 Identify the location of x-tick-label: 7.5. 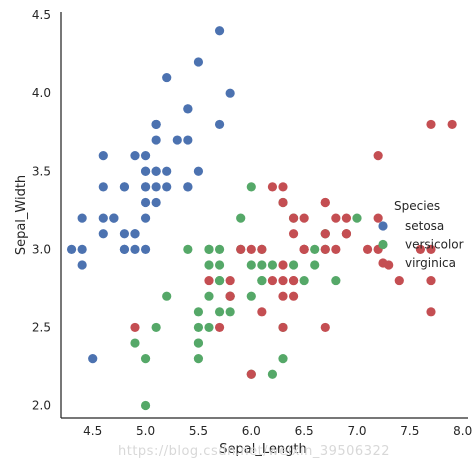
(409, 431).